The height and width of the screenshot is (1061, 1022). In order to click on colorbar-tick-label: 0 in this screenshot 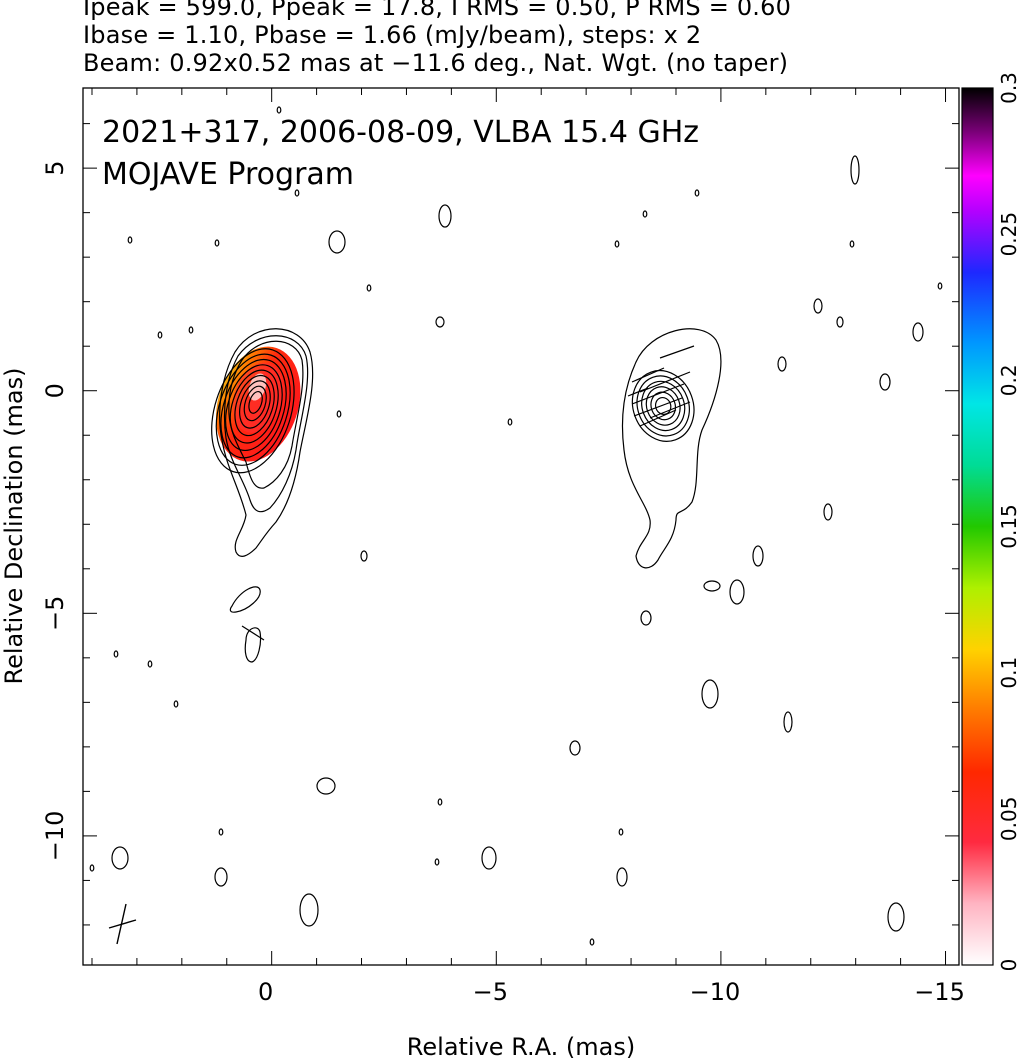, I will do `click(1009, 965)`.